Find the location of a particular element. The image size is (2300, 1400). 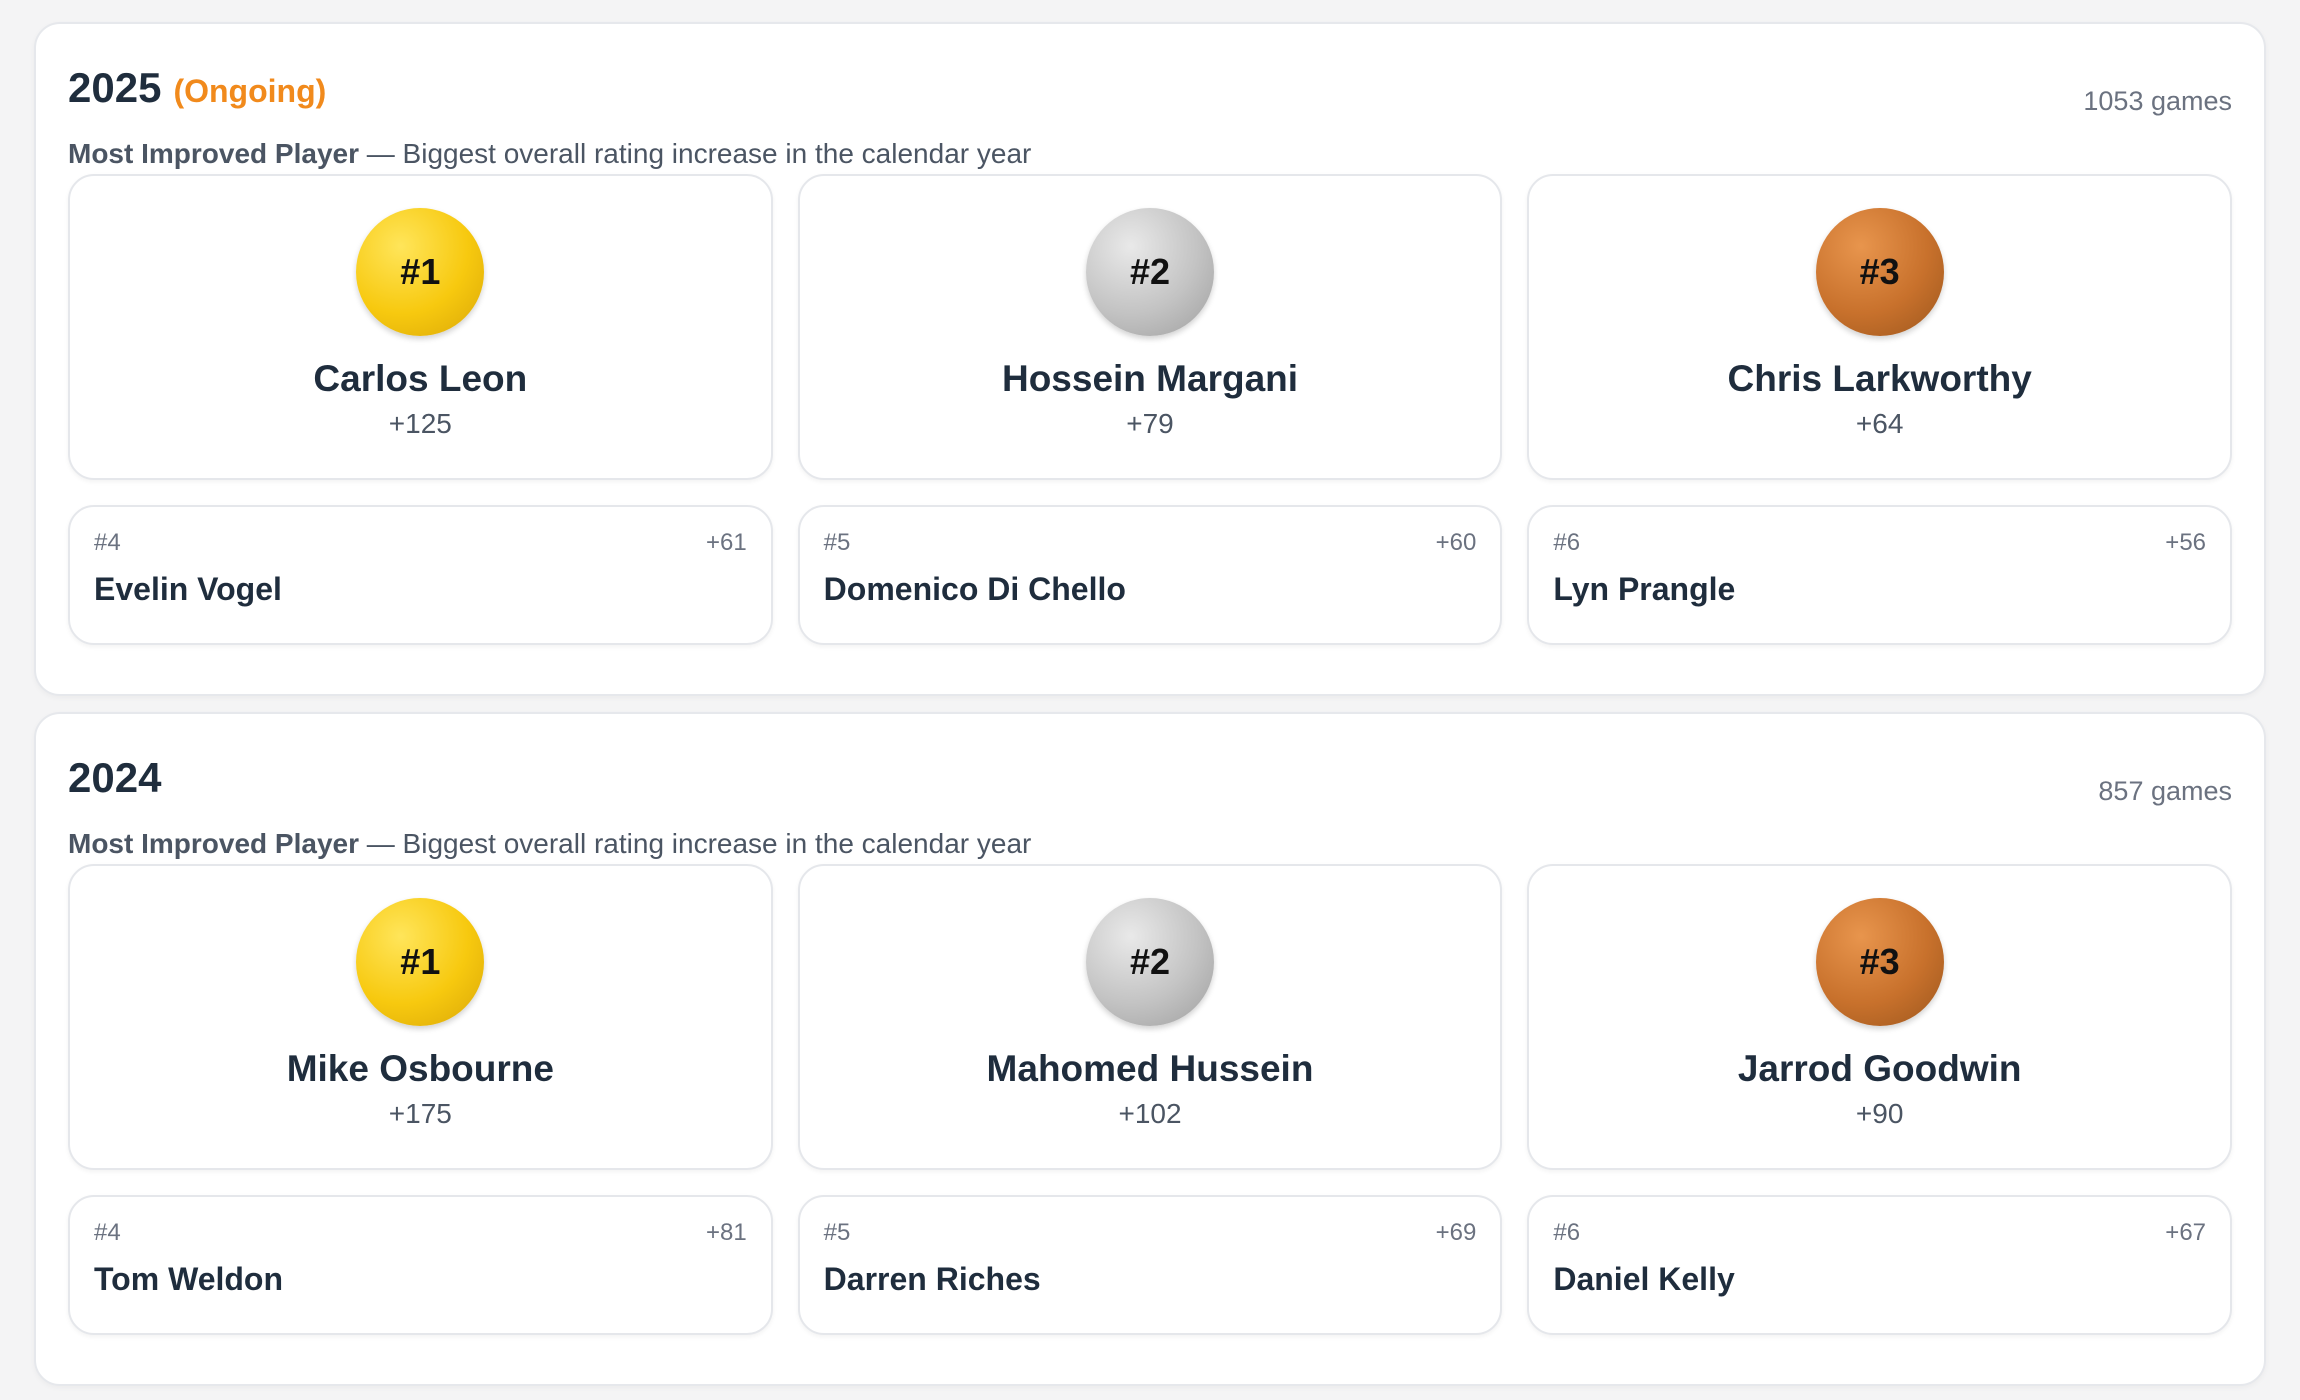

podium-card-1: #1 Mike Osbourne +175 is located at coordinates (420, 1017).